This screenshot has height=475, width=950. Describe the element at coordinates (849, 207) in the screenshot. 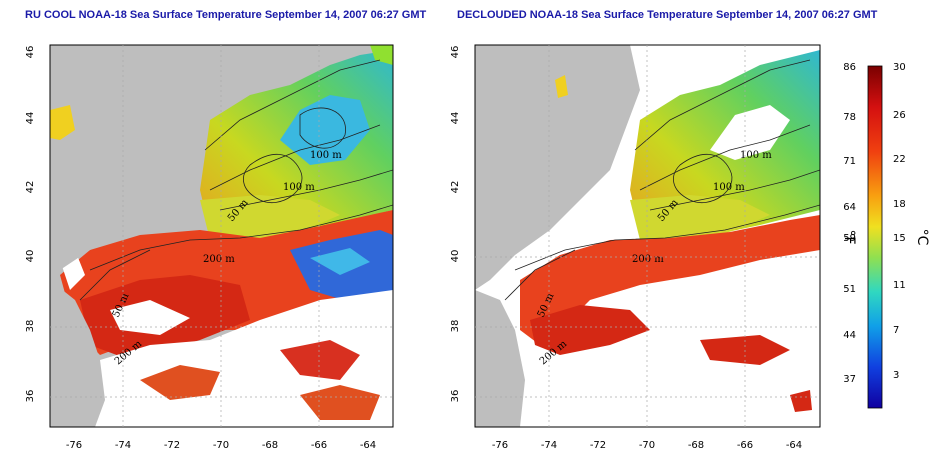

I see `f-tick: 64` at that location.